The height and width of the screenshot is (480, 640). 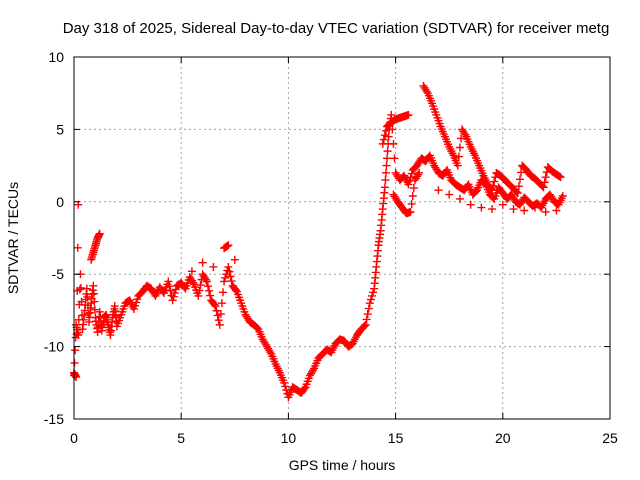 I want to click on y-tick-label: 5, so click(x=60, y=129).